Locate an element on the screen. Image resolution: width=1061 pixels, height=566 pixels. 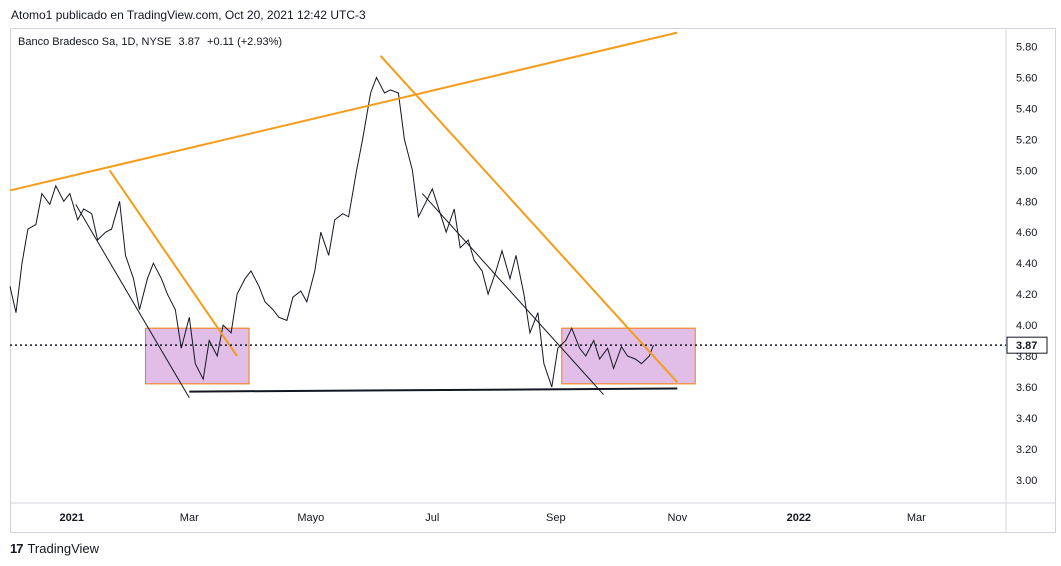
y-tick-label: 5.60 is located at coordinates (1026, 79).